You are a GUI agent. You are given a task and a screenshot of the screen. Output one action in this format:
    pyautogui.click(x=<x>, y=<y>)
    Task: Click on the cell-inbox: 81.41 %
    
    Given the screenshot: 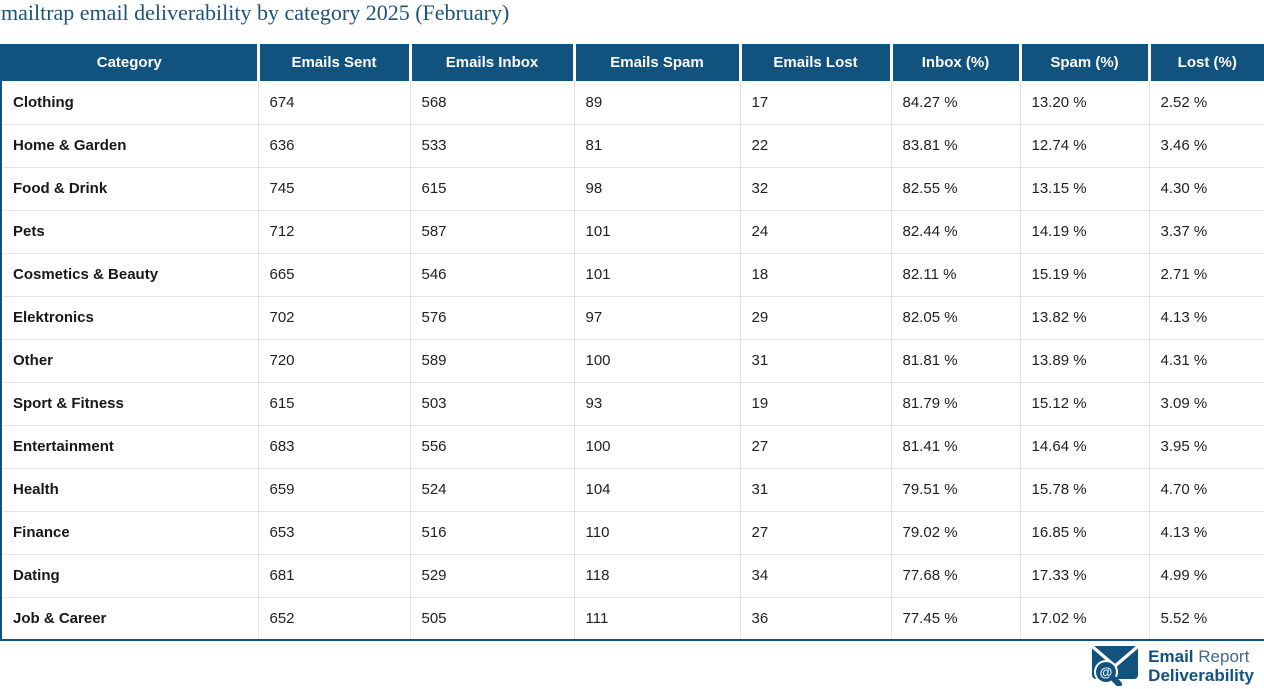 What is the action you would take?
    pyautogui.click(x=956, y=447)
    